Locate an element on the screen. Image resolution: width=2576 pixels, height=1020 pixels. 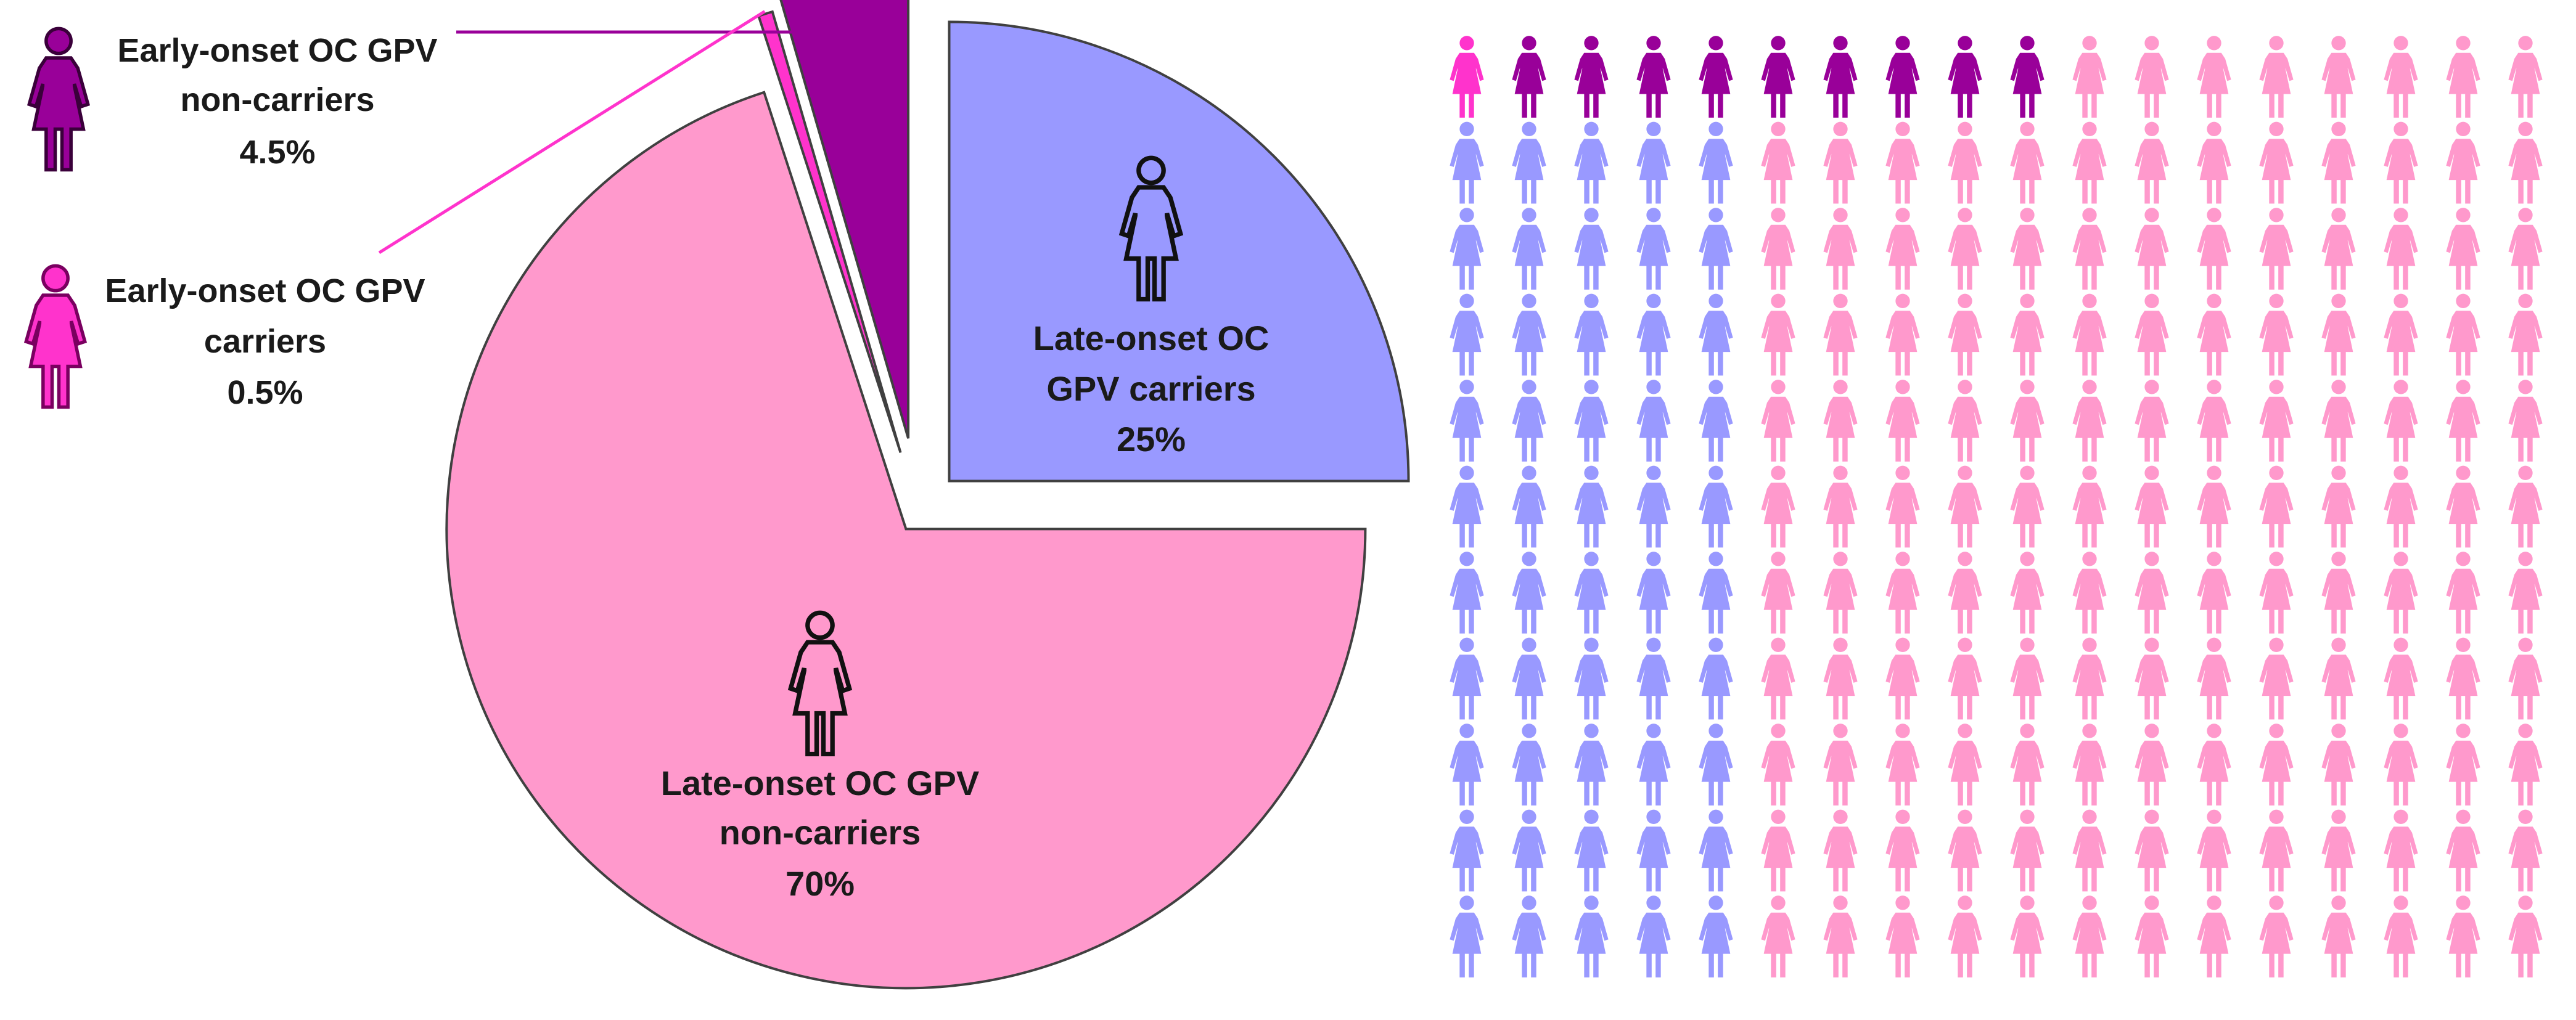
slice-label-line: Early-onset OC GPV is located at coordinates (265, 290).